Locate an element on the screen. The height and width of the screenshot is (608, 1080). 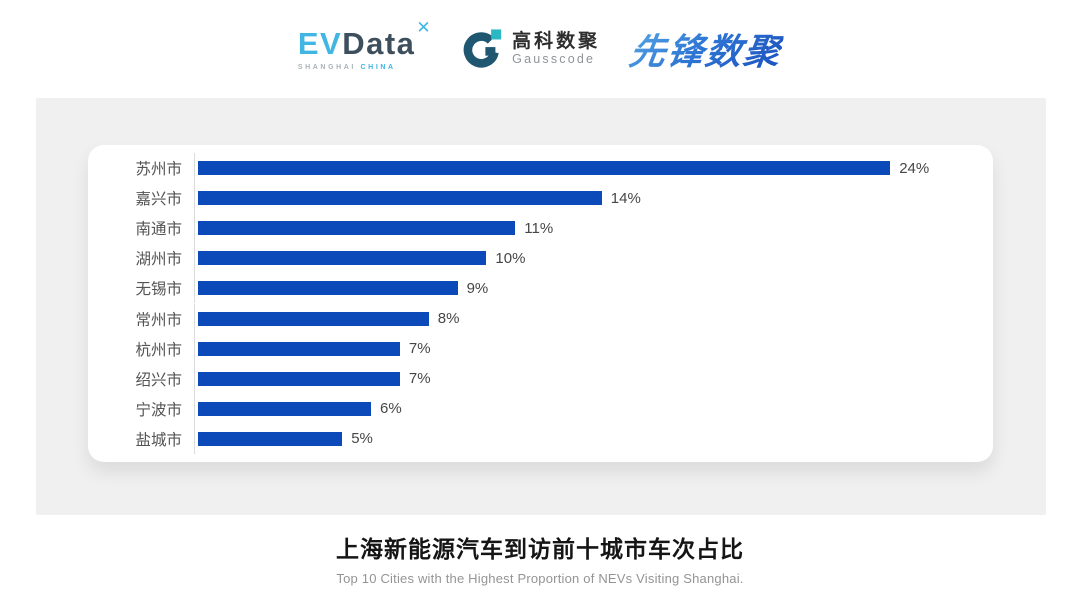
evdata-shanghai-text: SHANGHAI is located at coordinates (326, 67).